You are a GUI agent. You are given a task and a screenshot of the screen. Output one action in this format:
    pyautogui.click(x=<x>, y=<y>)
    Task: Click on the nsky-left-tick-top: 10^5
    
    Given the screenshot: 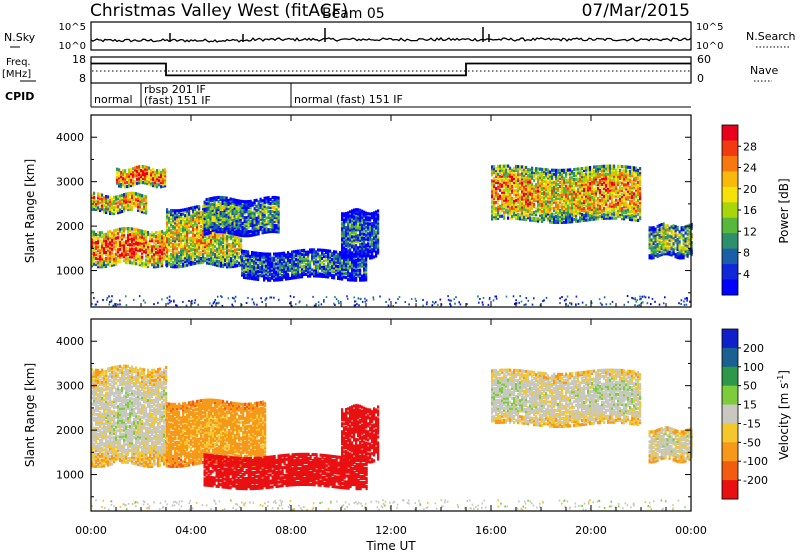 What is the action you would take?
    pyautogui.click(x=72, y=27)
    